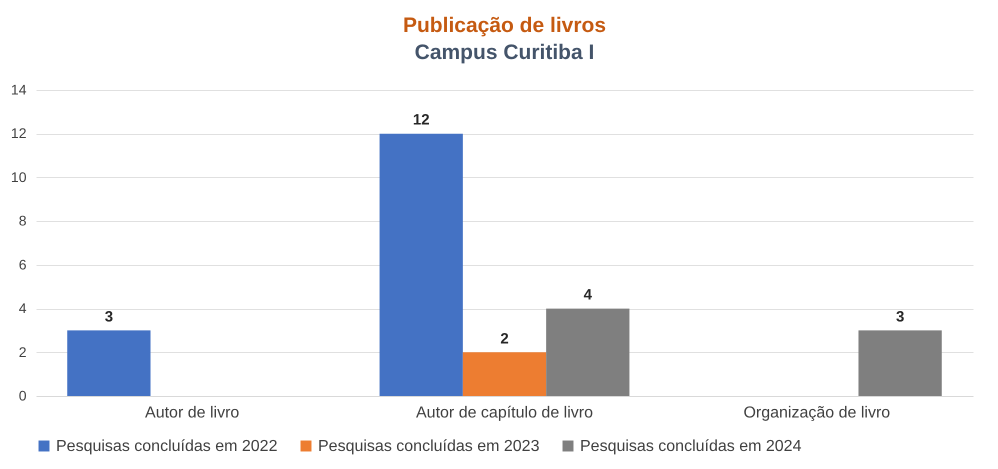 The height and width of the screenshot is (469, 998). What do you see at coordinates (192, 413) in the screenshot?
I see `x-tick-label: Autor de livro` at bounding box center [192, 413].